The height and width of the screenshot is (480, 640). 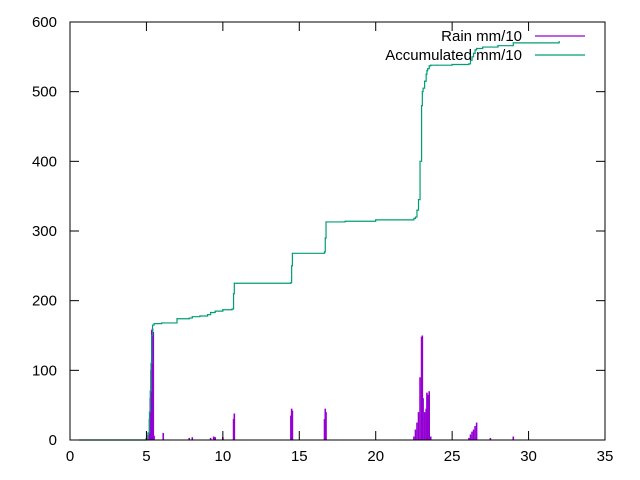 I want to click on y-tick-label: 0, so click(x=53, y=440).